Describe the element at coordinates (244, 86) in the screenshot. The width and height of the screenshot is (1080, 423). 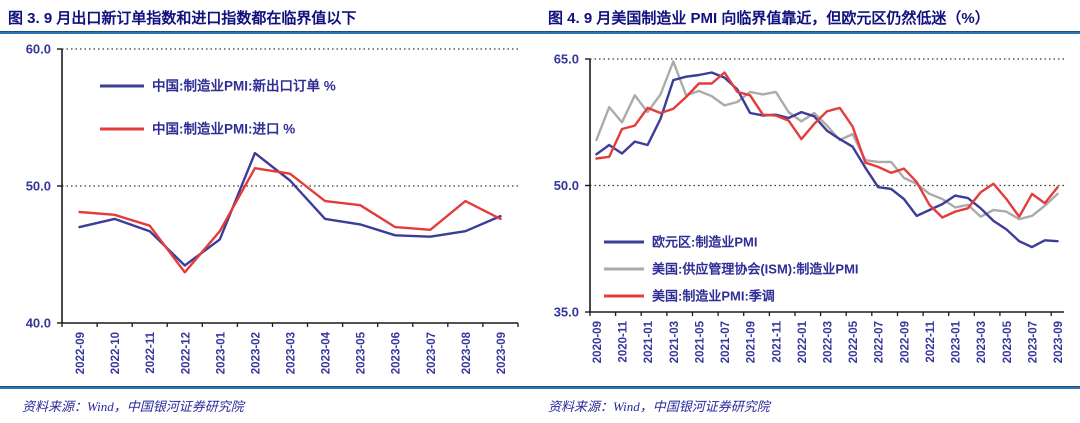
I see `legend-label-0: 中国:制造业PMI:新出口订单 %` at that location.